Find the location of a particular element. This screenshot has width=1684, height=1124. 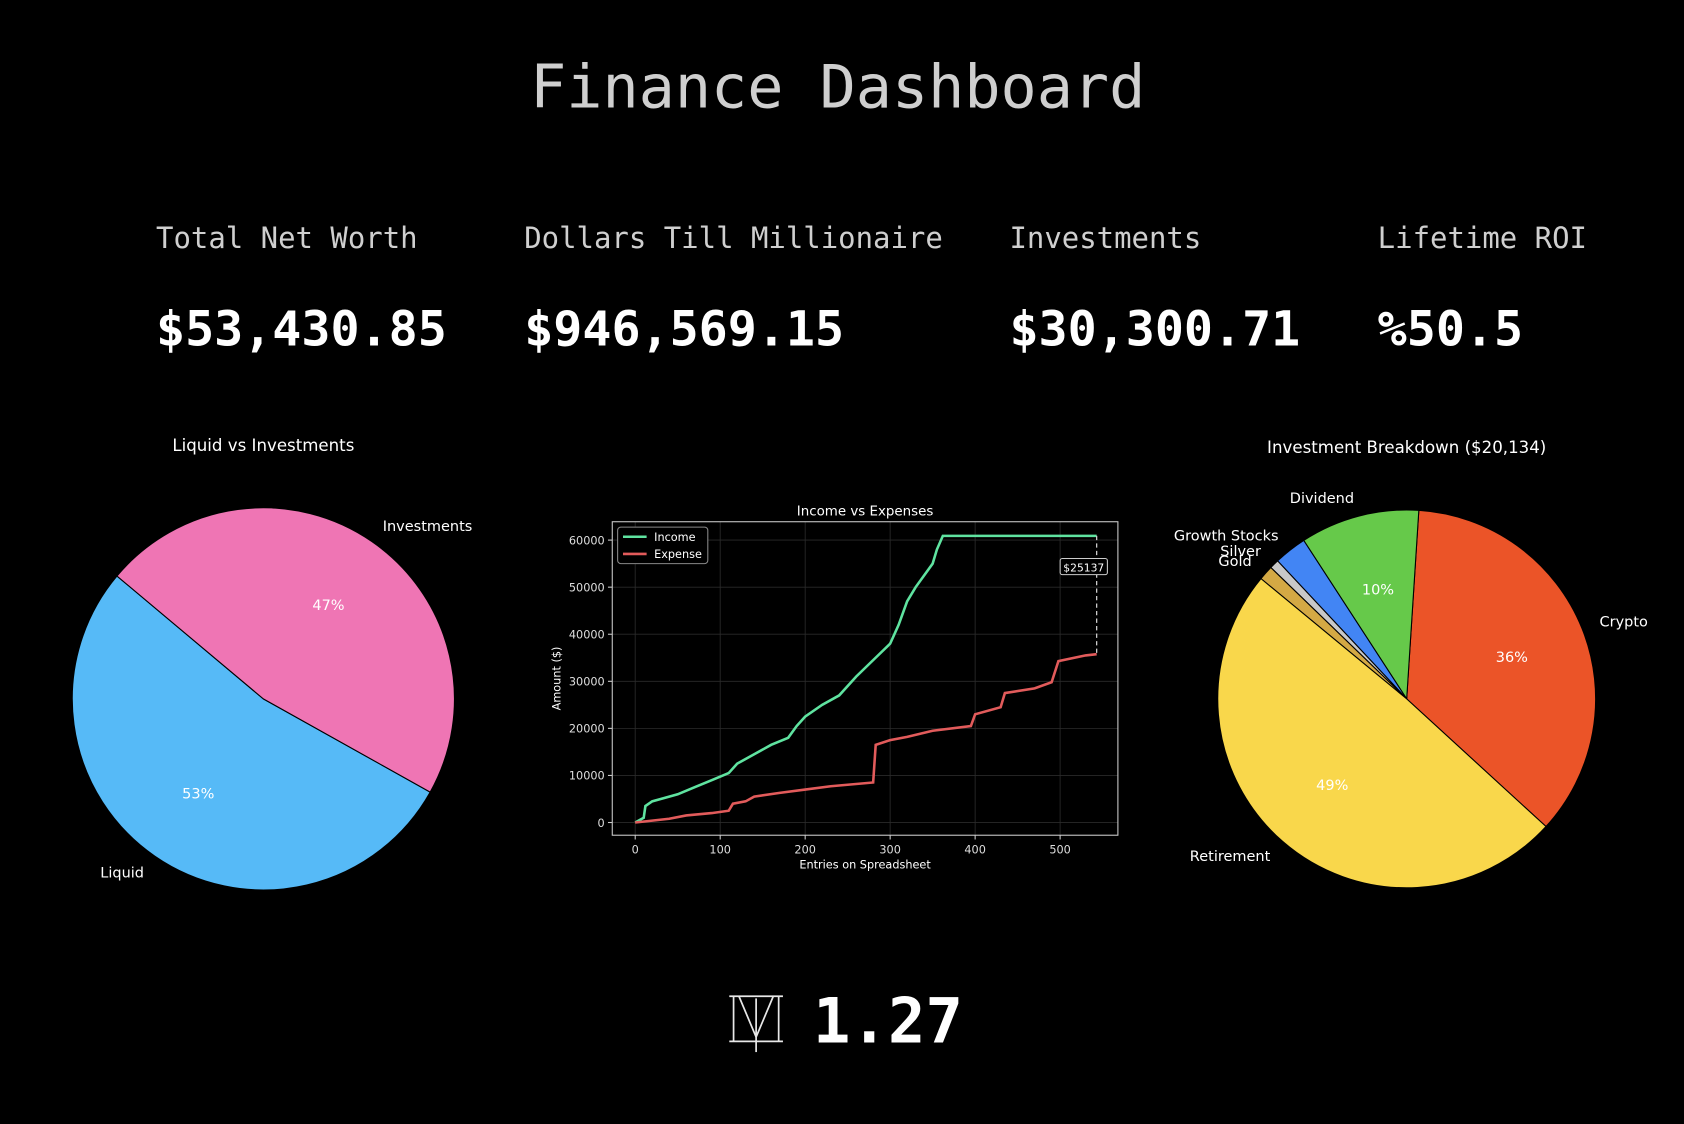

y-tick-label: 60000 is located at coordinates (587, 540).